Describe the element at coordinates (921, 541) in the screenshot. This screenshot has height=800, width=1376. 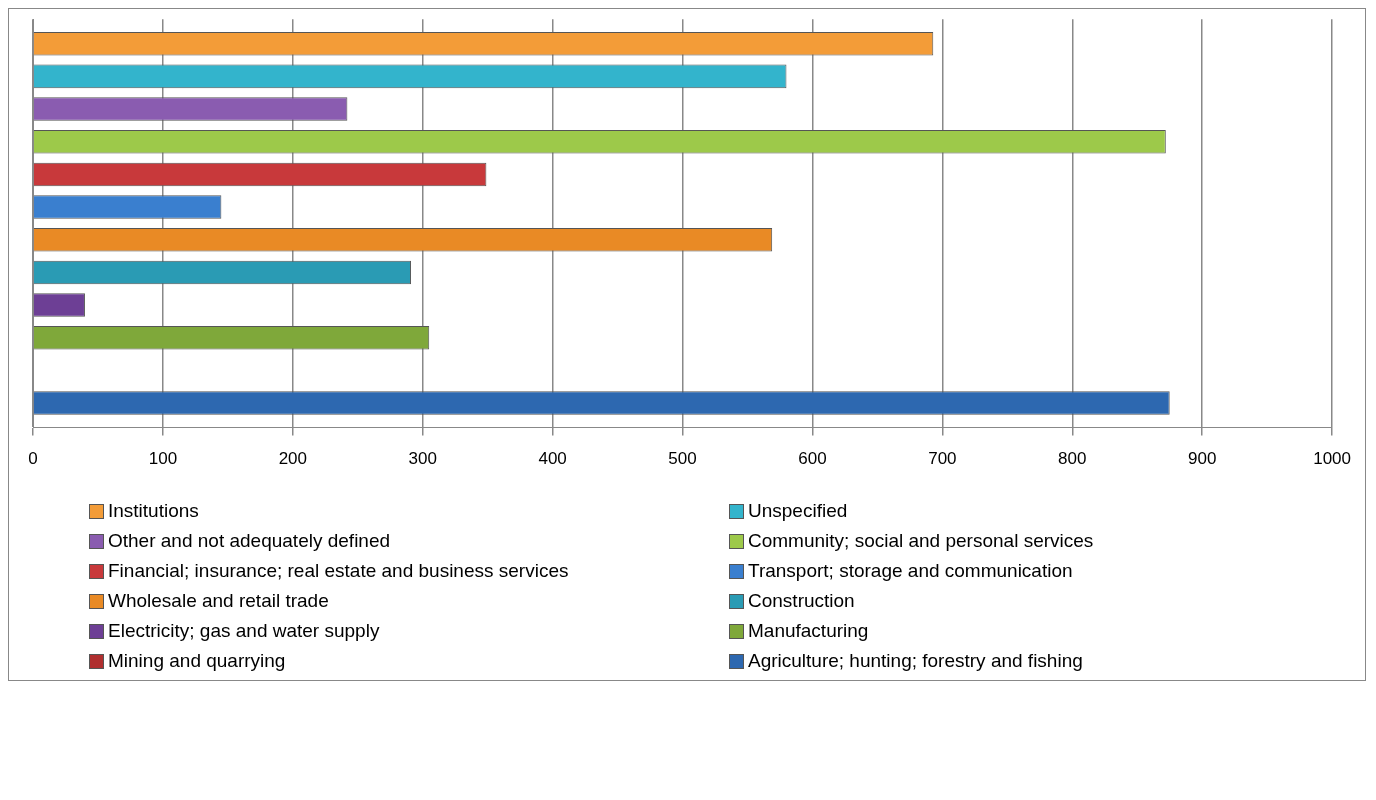
I see `legend-label: Community; social and personal services` at that location.